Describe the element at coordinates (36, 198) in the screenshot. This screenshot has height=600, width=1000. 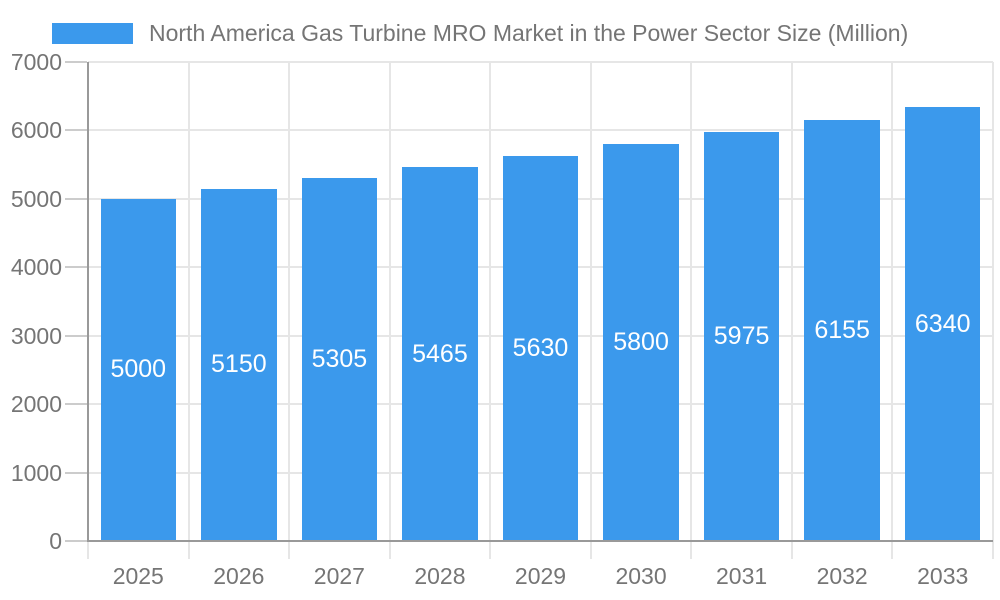
I see `y-axis-label: 5000` at that location.